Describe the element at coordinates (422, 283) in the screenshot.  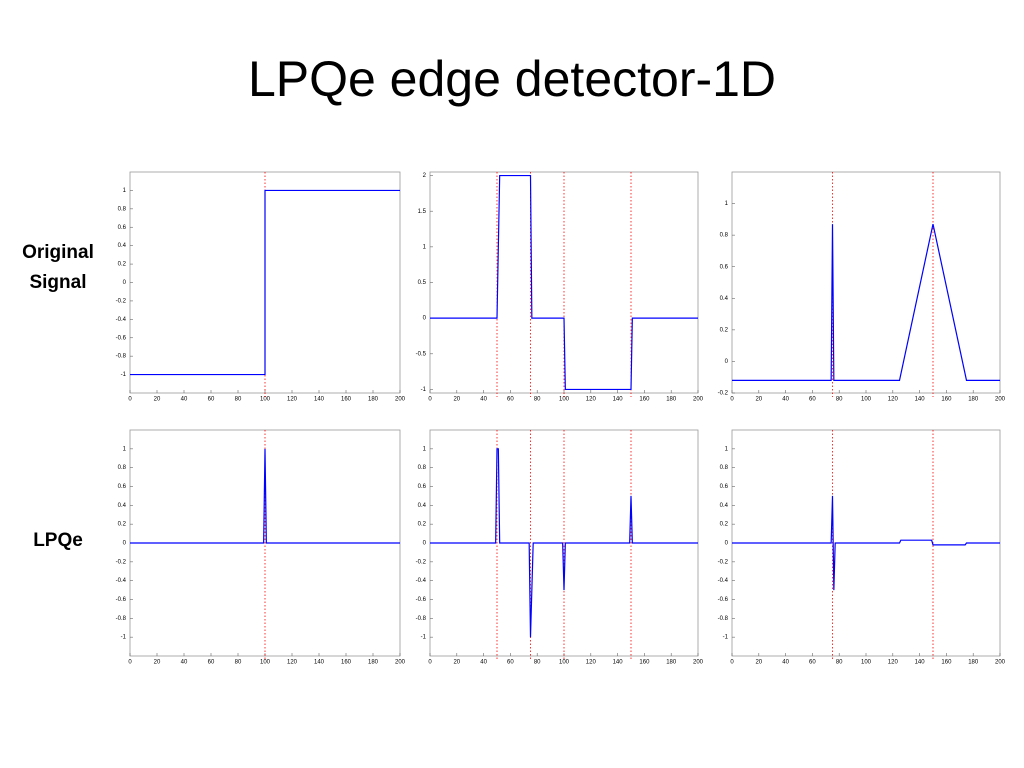
I see `y-tick-label: 0.5` at that location.